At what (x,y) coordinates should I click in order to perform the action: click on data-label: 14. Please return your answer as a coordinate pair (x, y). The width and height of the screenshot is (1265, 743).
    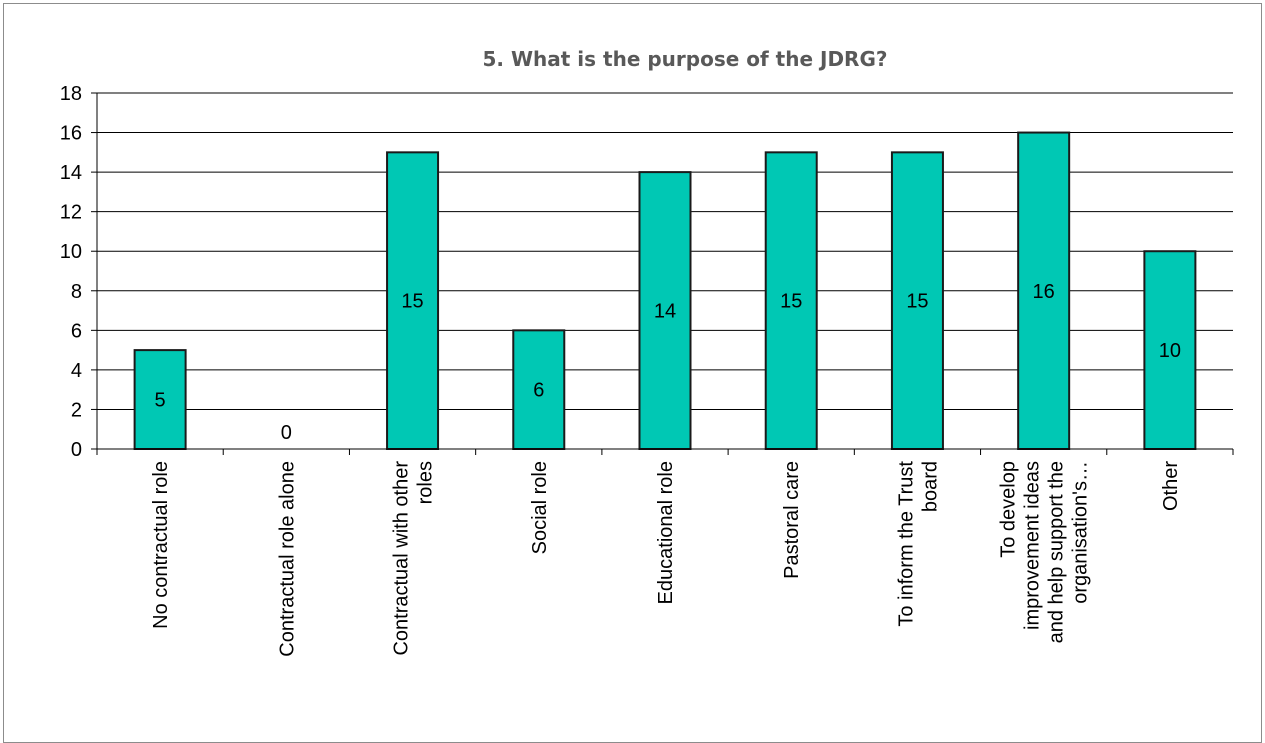
    Looking at the image, I should click on (665, 312).